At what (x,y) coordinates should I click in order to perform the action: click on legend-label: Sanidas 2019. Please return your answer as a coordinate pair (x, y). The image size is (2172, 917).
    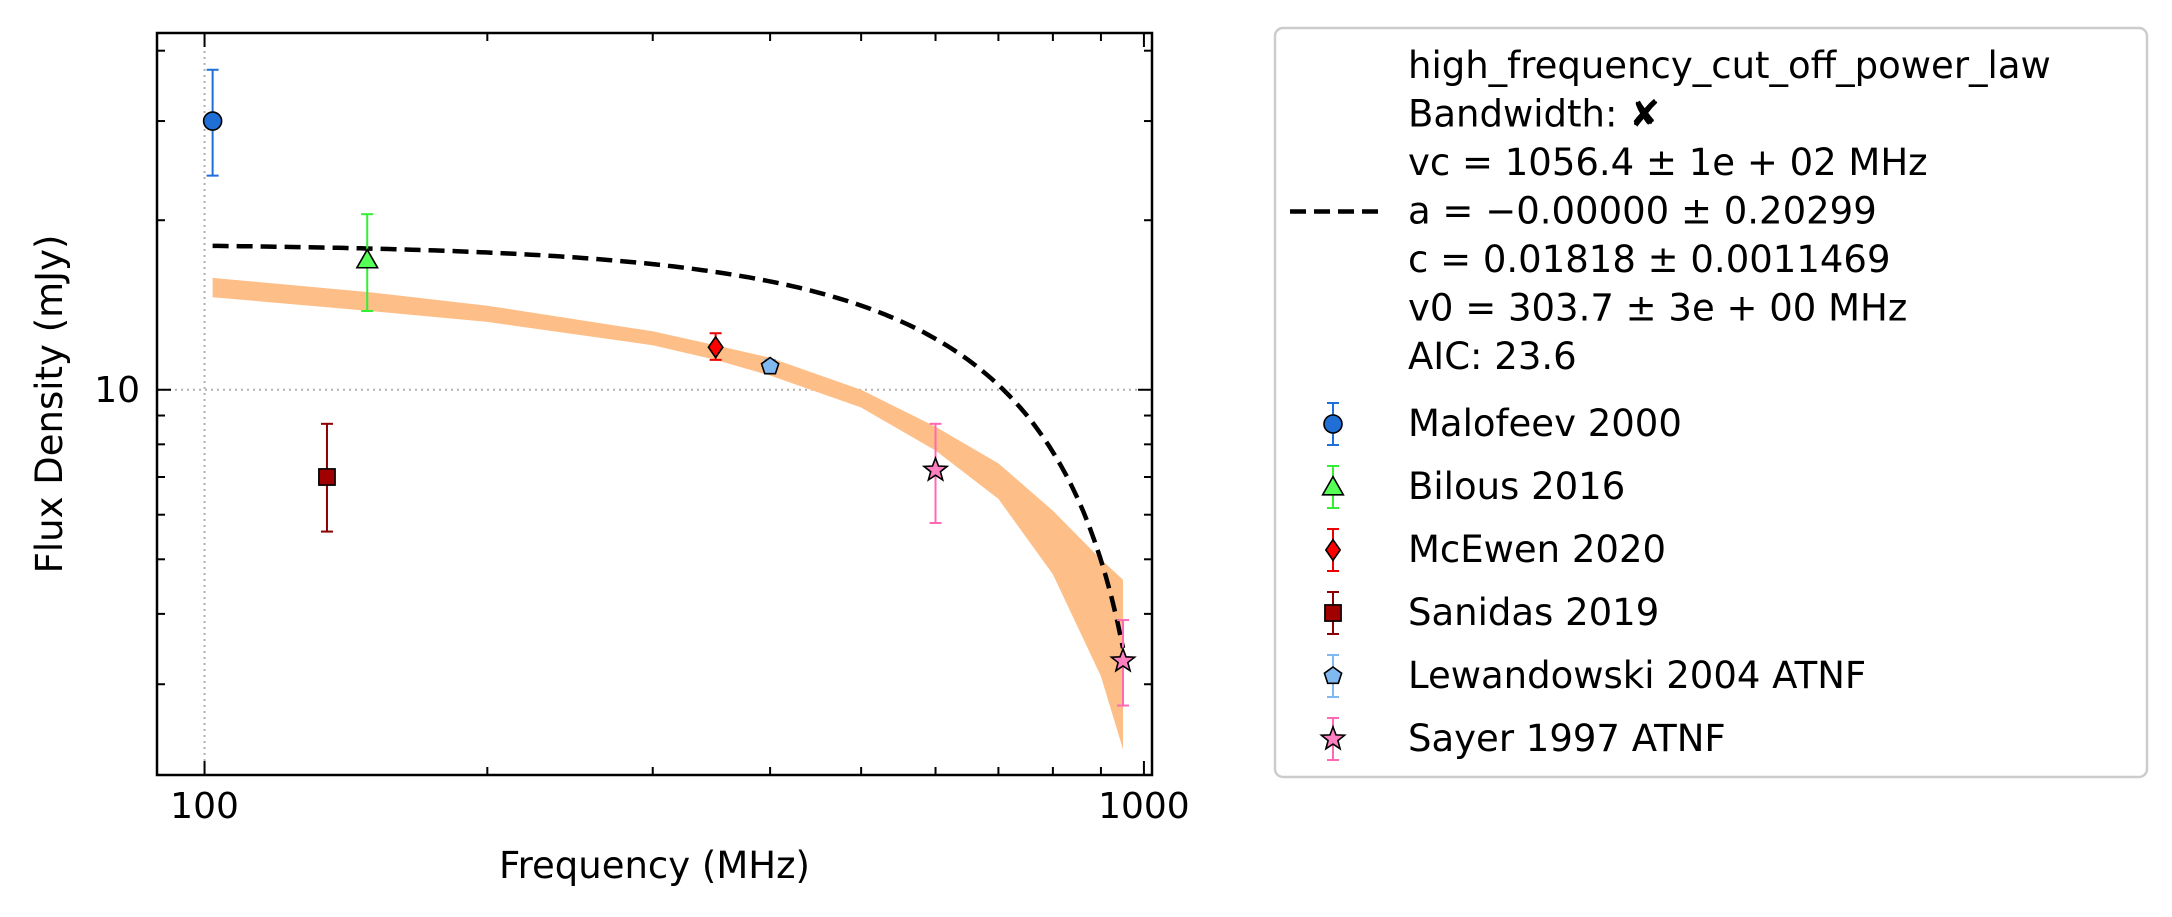
    Looking at the image, I should click on (1533, 612).